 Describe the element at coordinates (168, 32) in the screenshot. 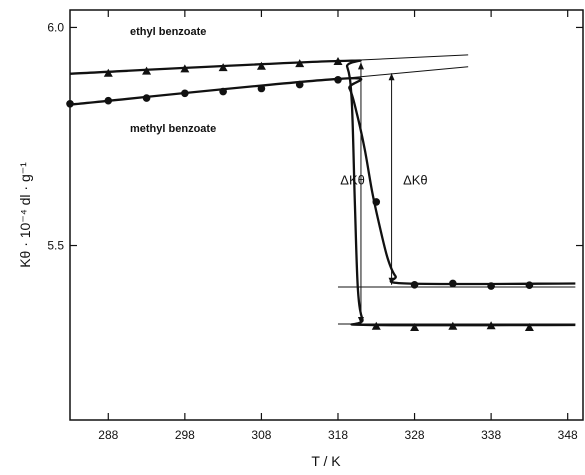

I see `ethyl-benzoate-label: ethyl benzoate` at that location.